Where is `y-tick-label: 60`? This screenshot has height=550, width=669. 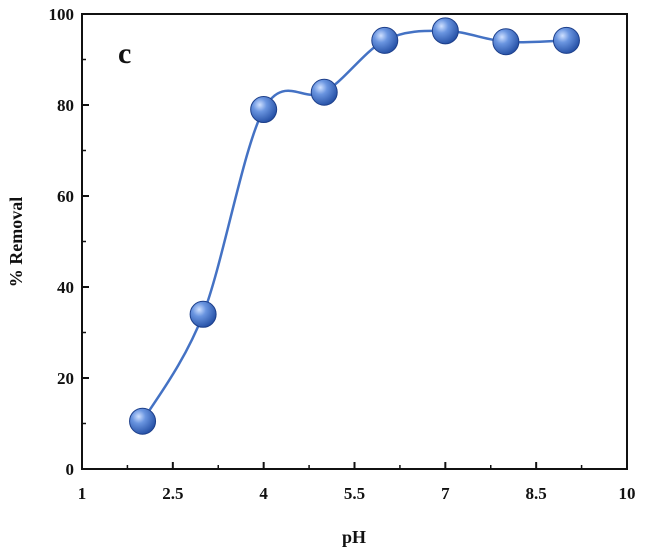 y-tick-label: 60 is located at coordinates (65, 196).